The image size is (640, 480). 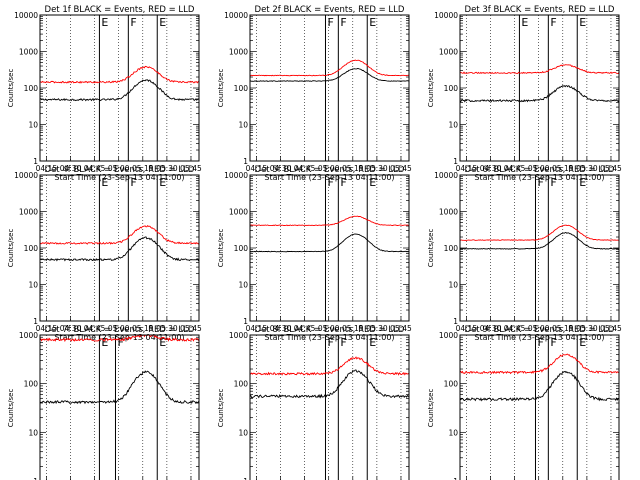 I want to click on chart-title: Det 6f BLACK = Events, RED = LLD, so click(x=540, y=170).